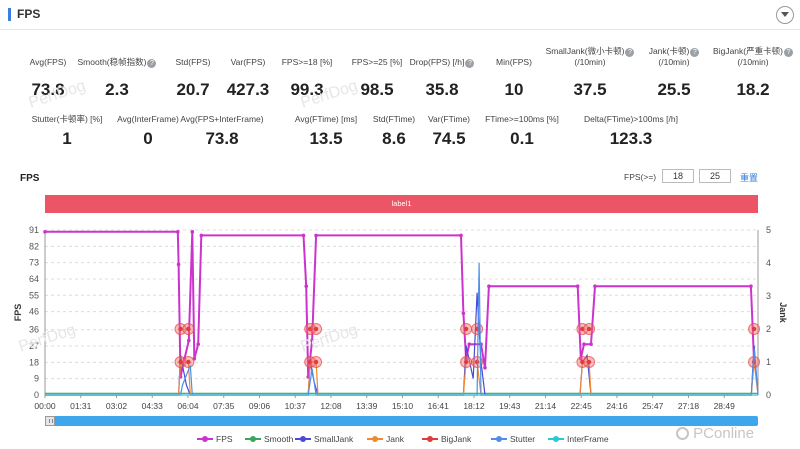 The image size is (800, 449). What do you see at coordinates (522, 131) in the screenshot?
I see `stat-stats_row2-6: FTime>=100ms [%] 0.1` at bounding box center [522, 131].